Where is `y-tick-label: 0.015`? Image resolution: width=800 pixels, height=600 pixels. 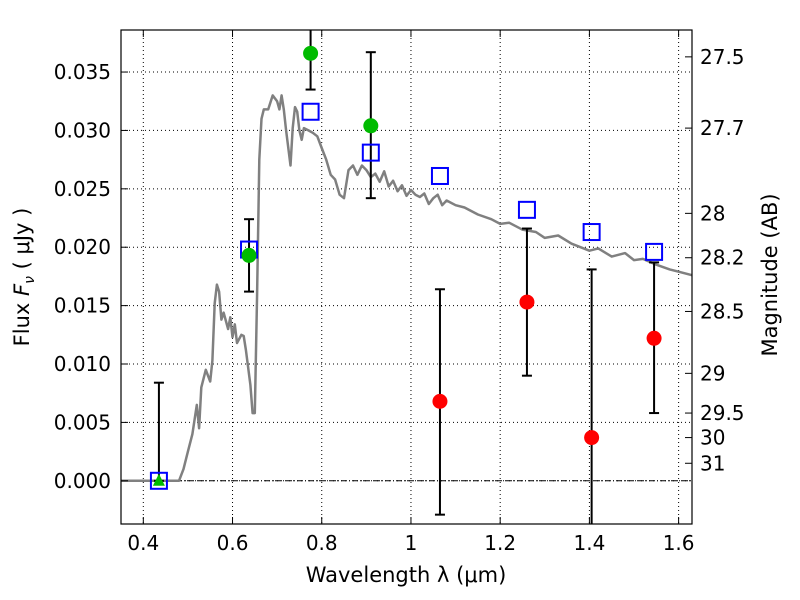 y-tick-label: 0.015 is located at coordinates (82, 306).